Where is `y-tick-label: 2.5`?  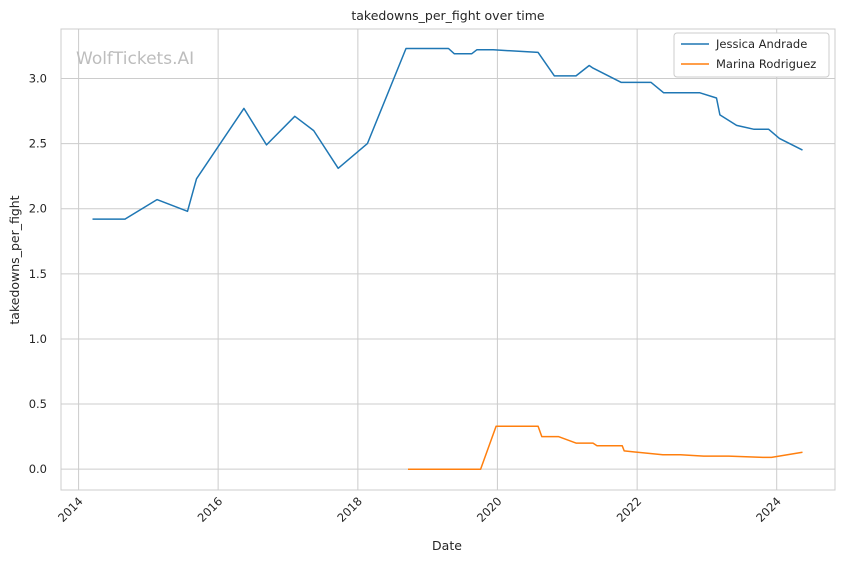
y-tick-label: 2.5 is located at coordinates (38, 144).